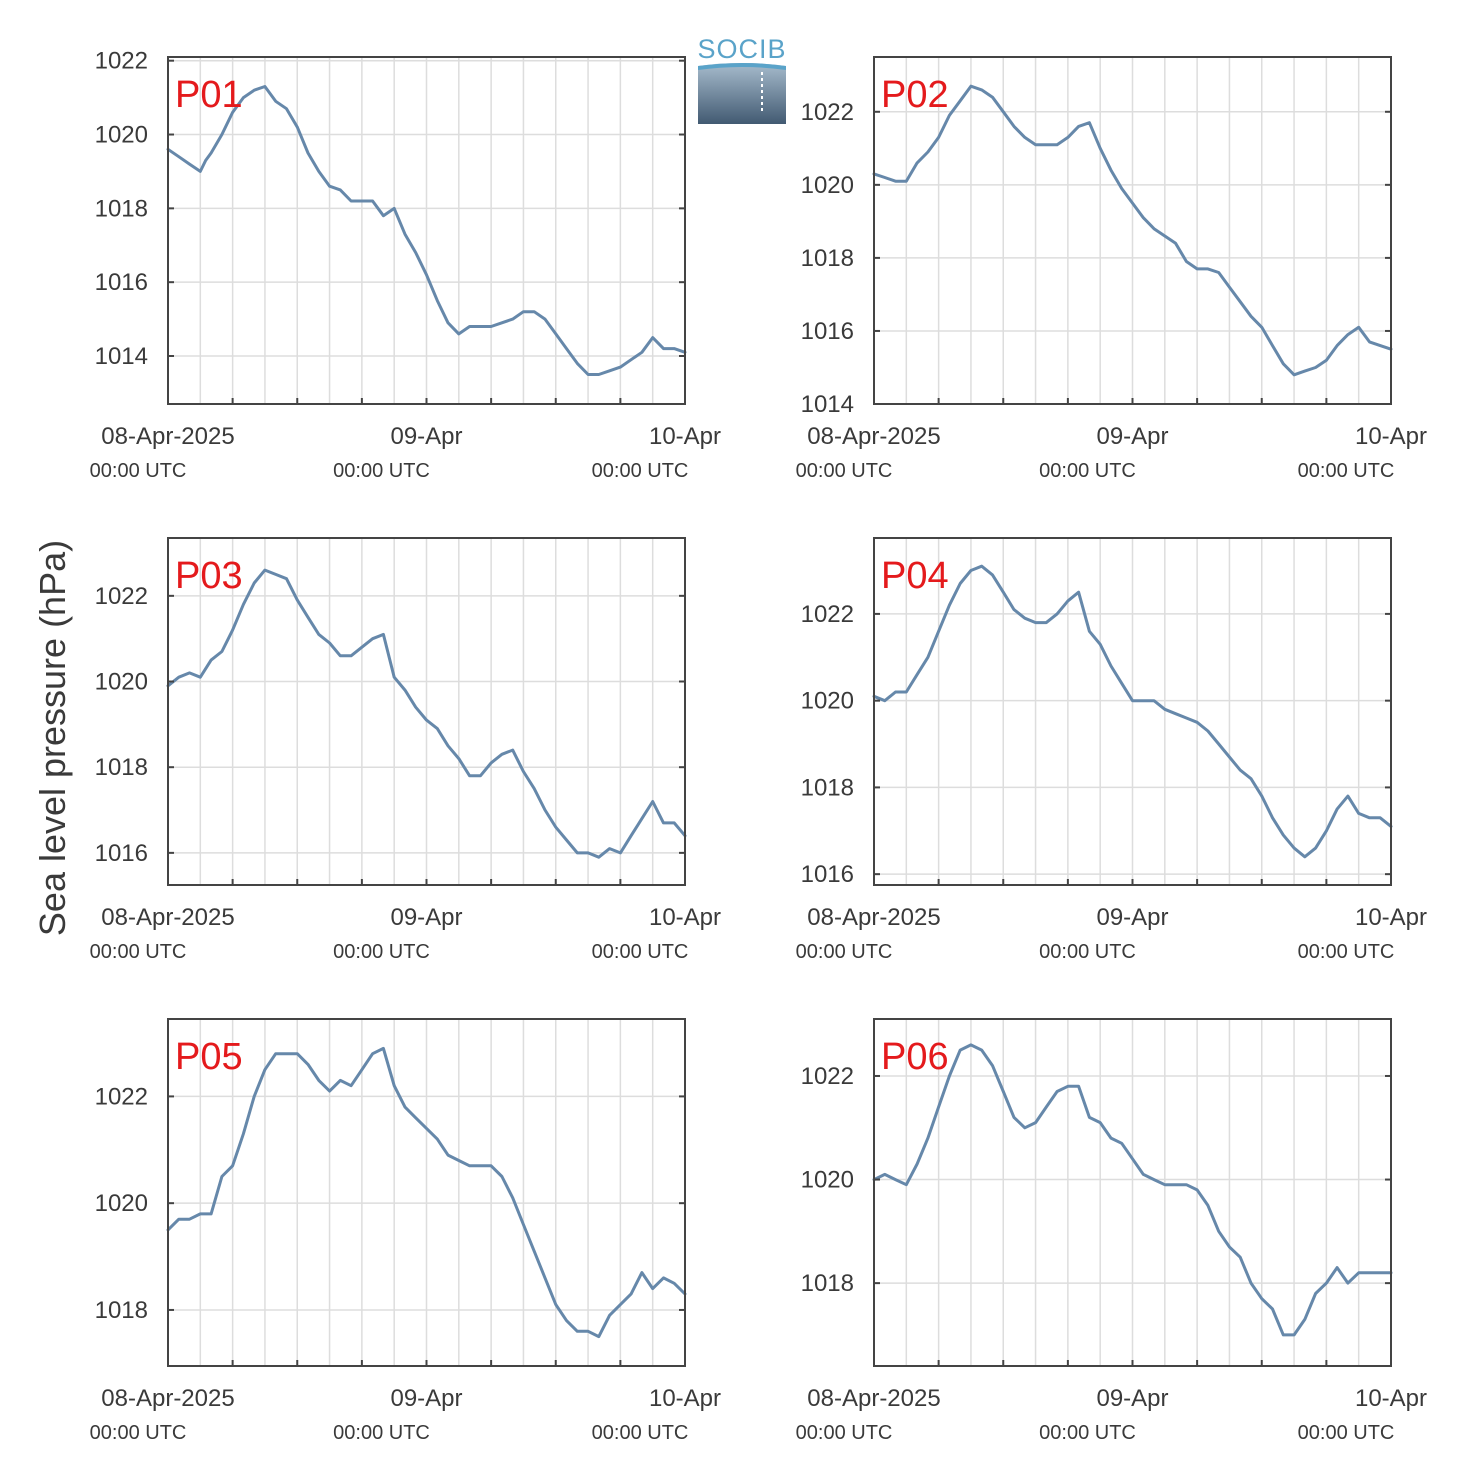  Describe the element at coordinates (209, 95) in the screenshot. I see `panel-label: P01` at that location.